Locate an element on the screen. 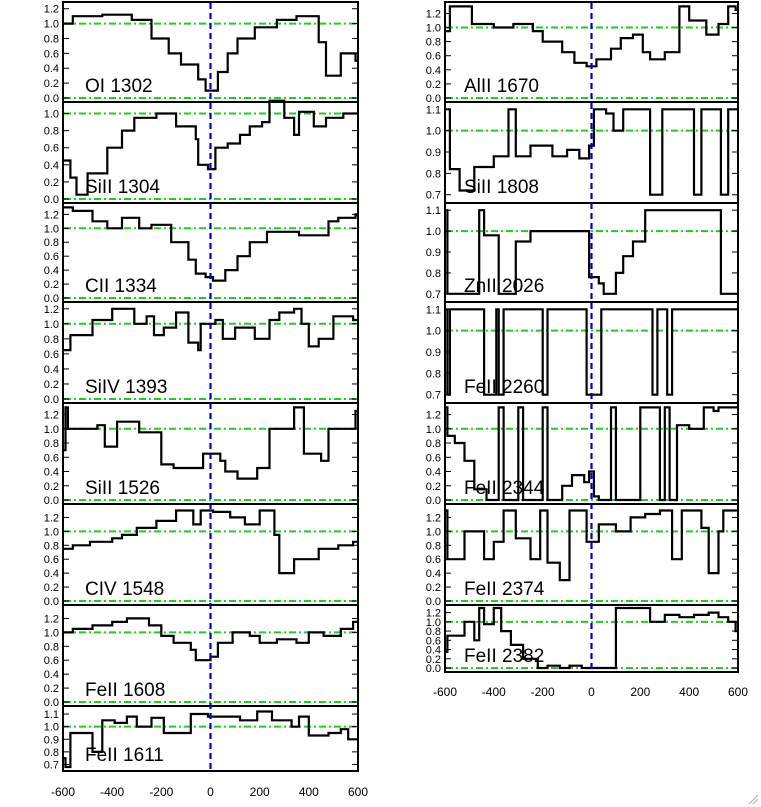  panel: 0.7 0.8 0.9 1.0 1.1 ZnII 2026 is located at coordinates (582, 252).